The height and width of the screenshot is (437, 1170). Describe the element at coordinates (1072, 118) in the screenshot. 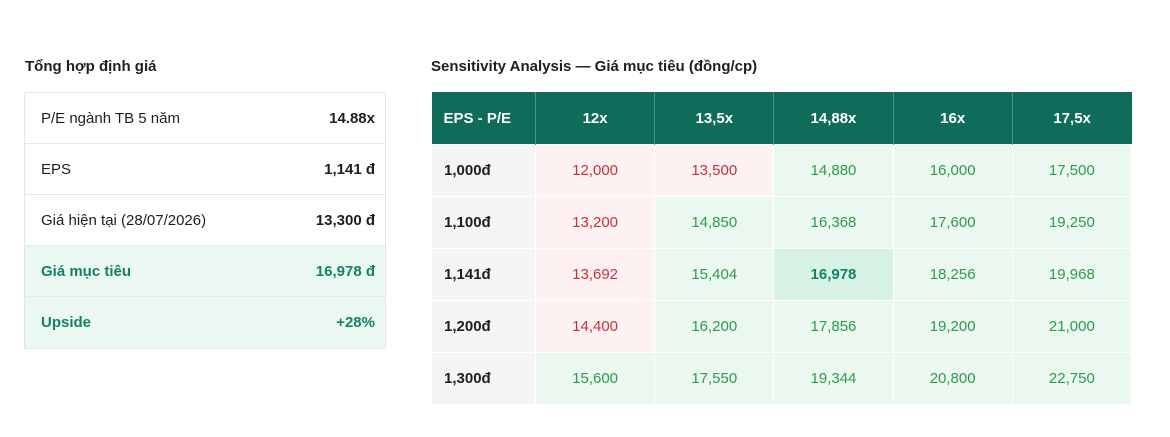

I see `column-header: 17,5x` at that location.